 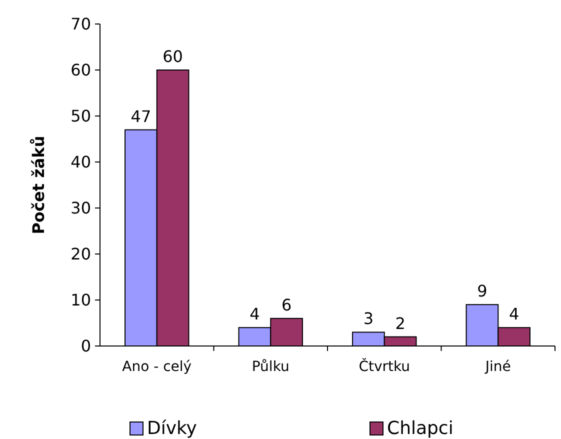 I want to click on x-tick-label: Čtvrtku, so click(x=384, y=366).